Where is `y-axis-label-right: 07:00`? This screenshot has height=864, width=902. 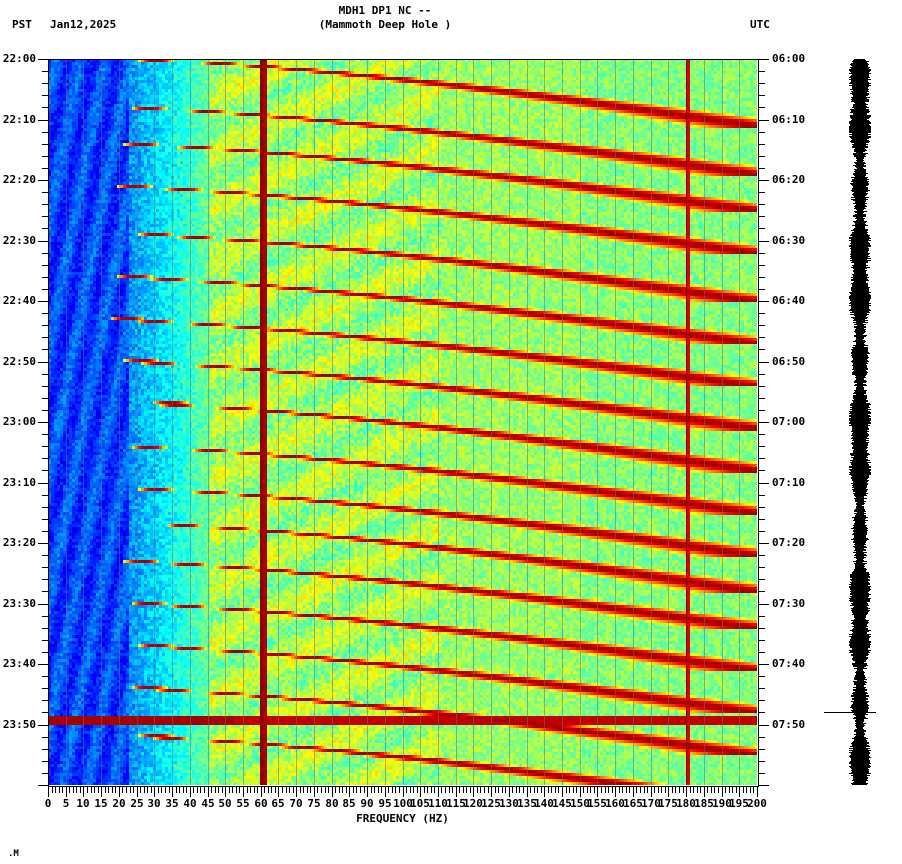 y-axis-label-right: 07:00 is located at coordinates (789, 421).